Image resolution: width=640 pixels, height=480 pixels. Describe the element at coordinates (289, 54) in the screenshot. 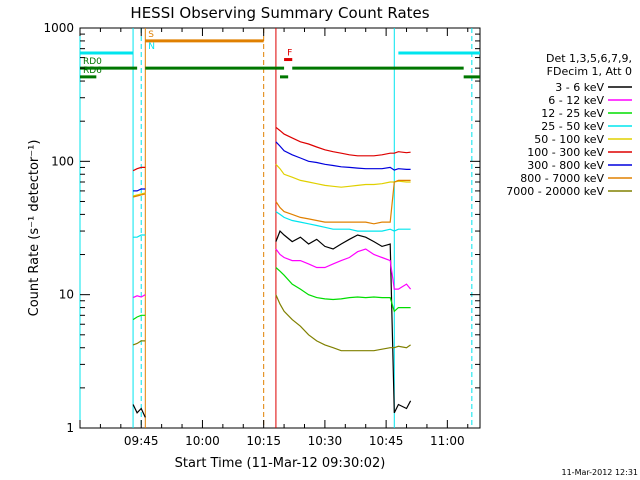

I see `flag-label-3: F` at that location.